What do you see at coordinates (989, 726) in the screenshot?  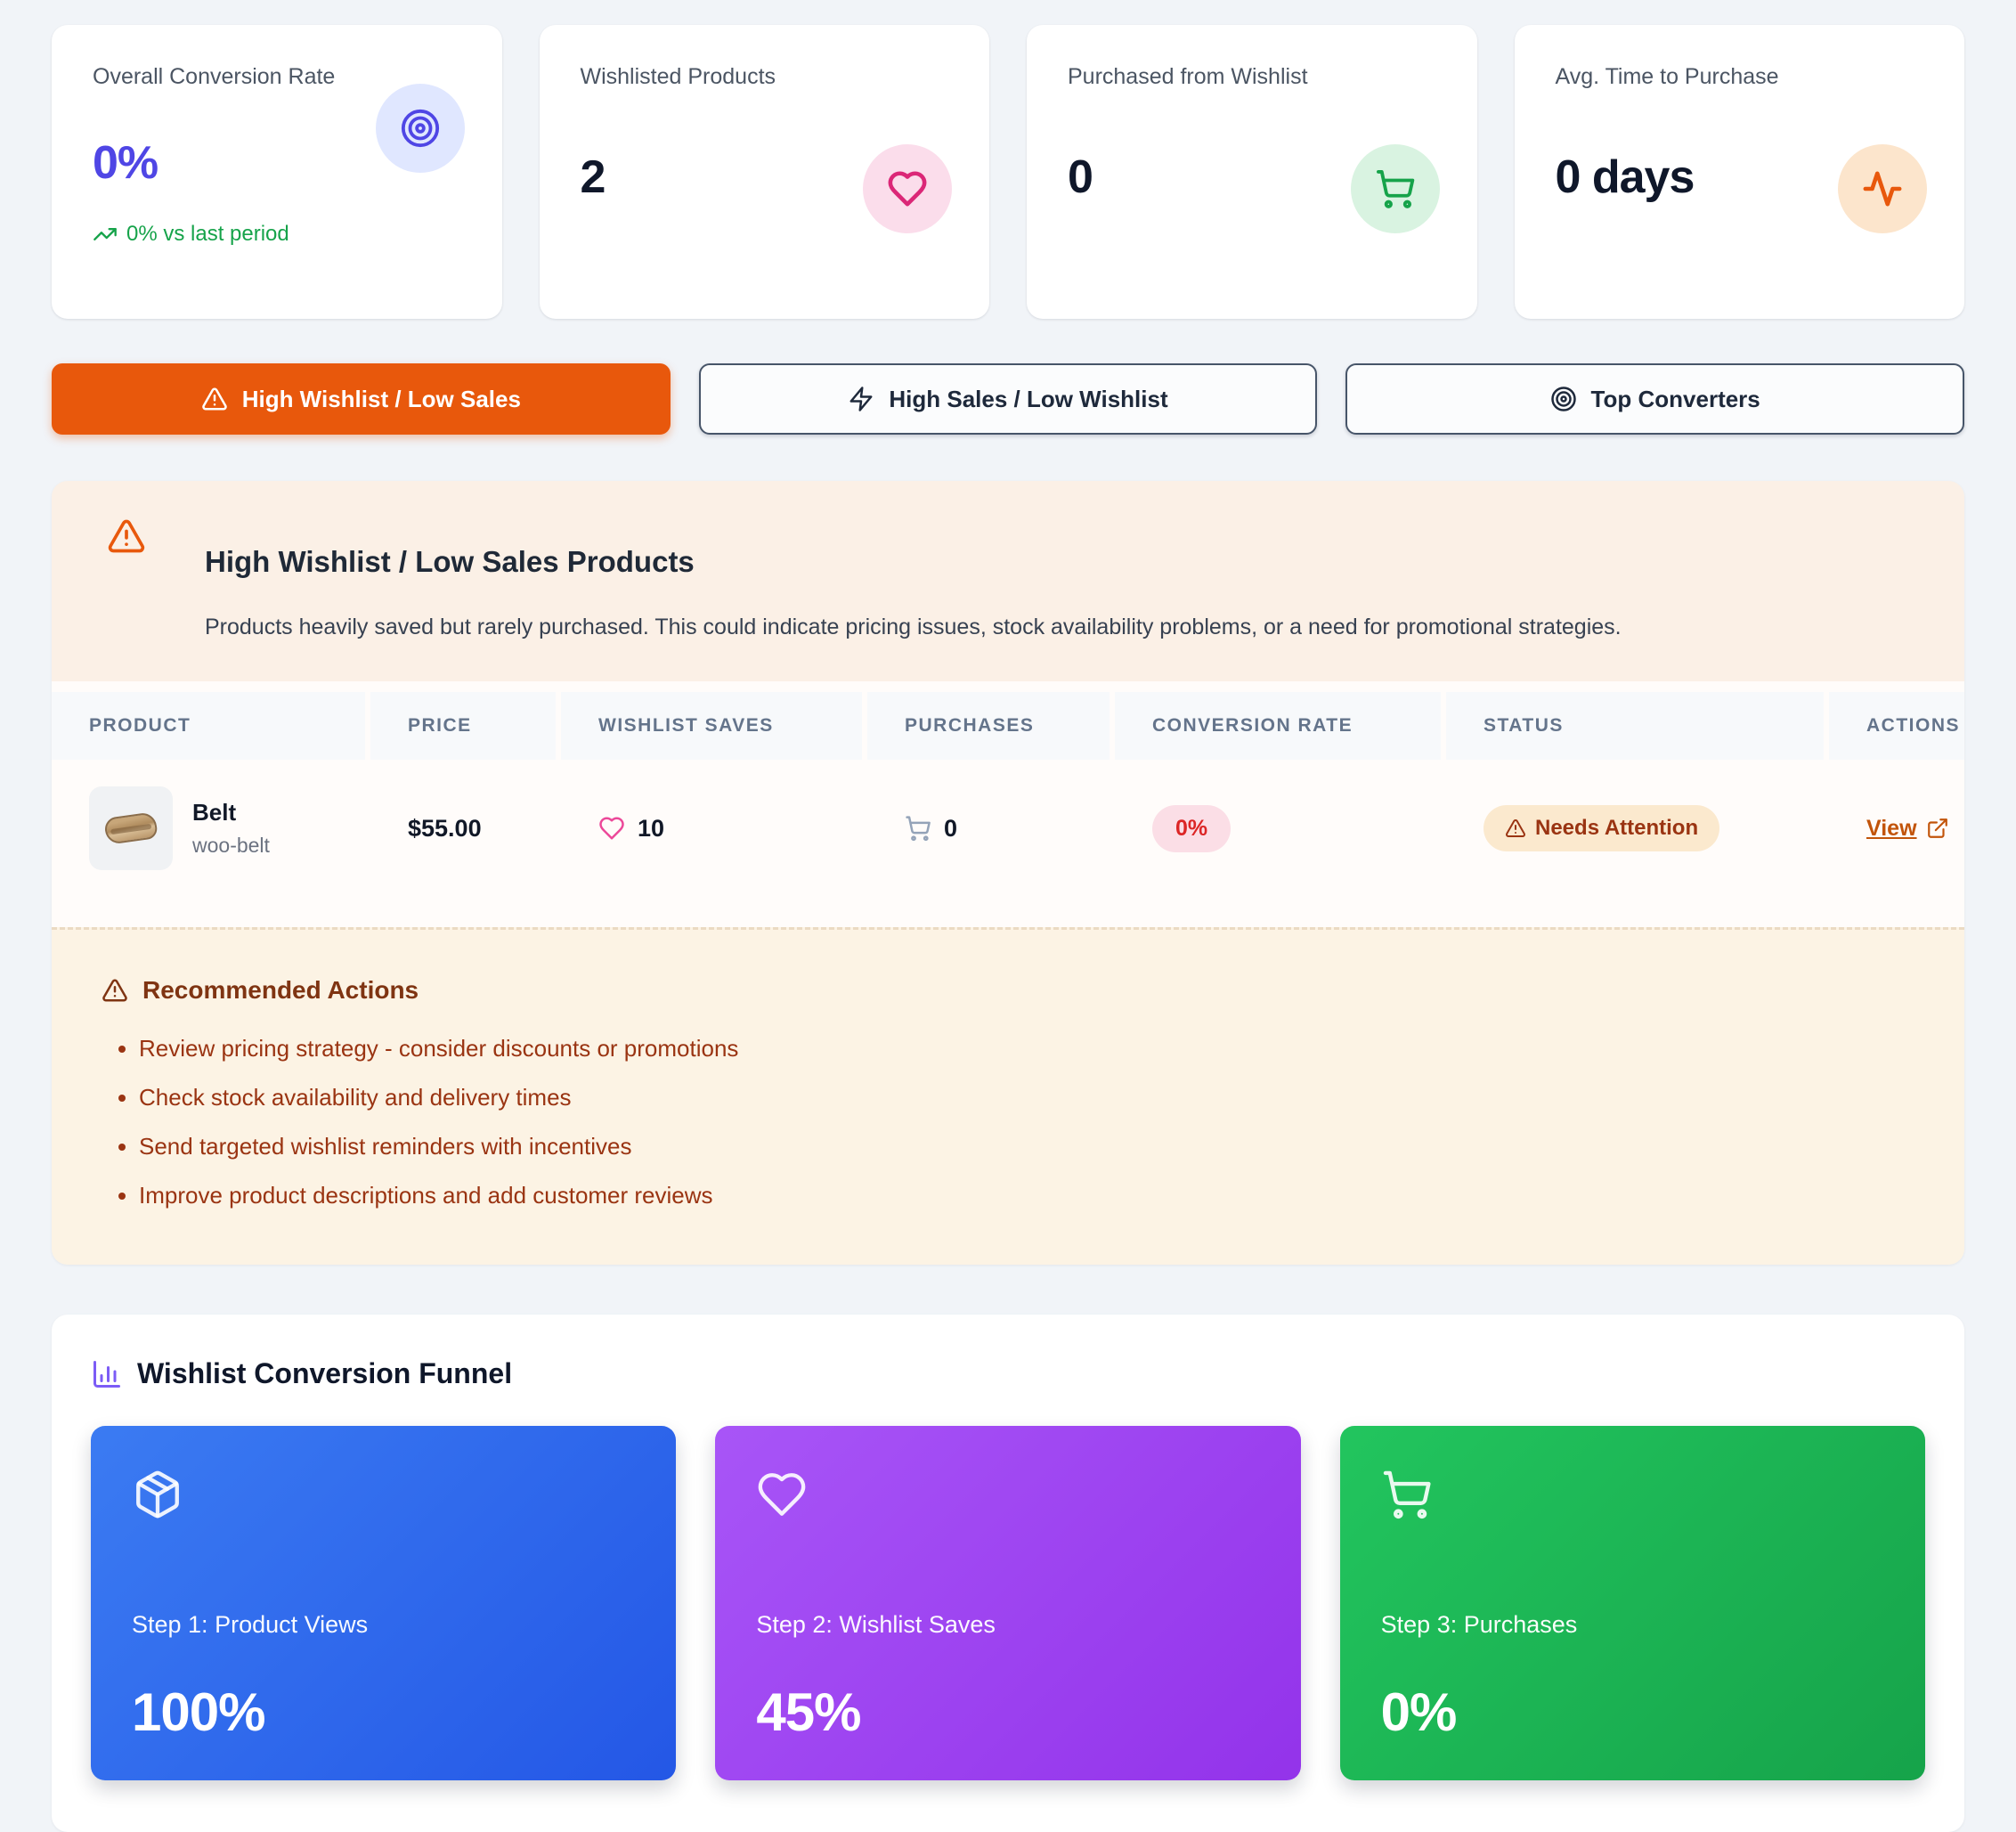 I see `column-header-purchases: PURCHASES` at bounding box center [989, 726].